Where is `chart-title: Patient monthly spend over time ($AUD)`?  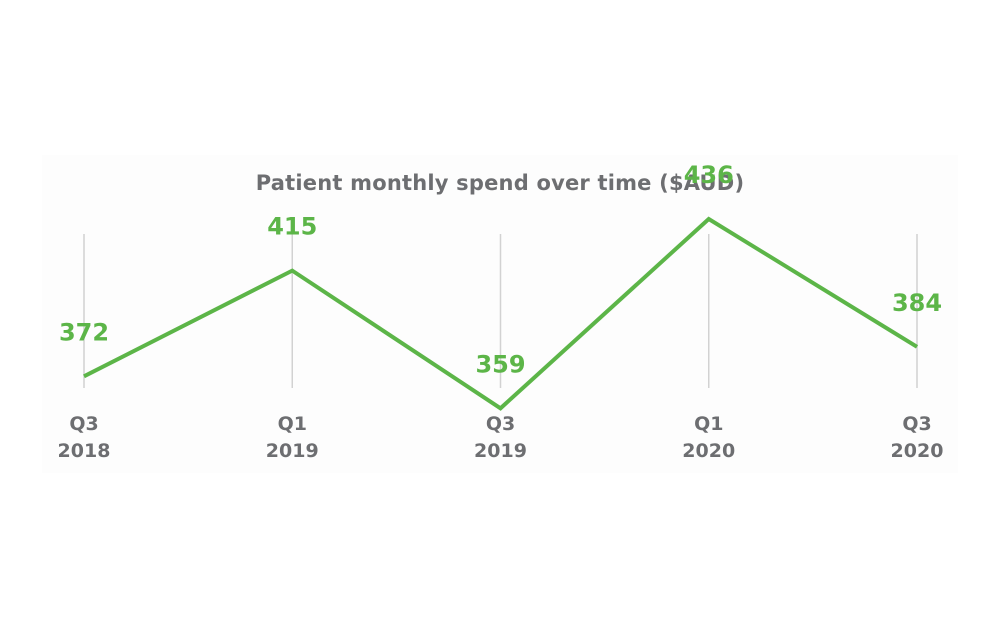
chart-title: Patient monthly spend over time ($AUD) is located at coordinates (500, 183).